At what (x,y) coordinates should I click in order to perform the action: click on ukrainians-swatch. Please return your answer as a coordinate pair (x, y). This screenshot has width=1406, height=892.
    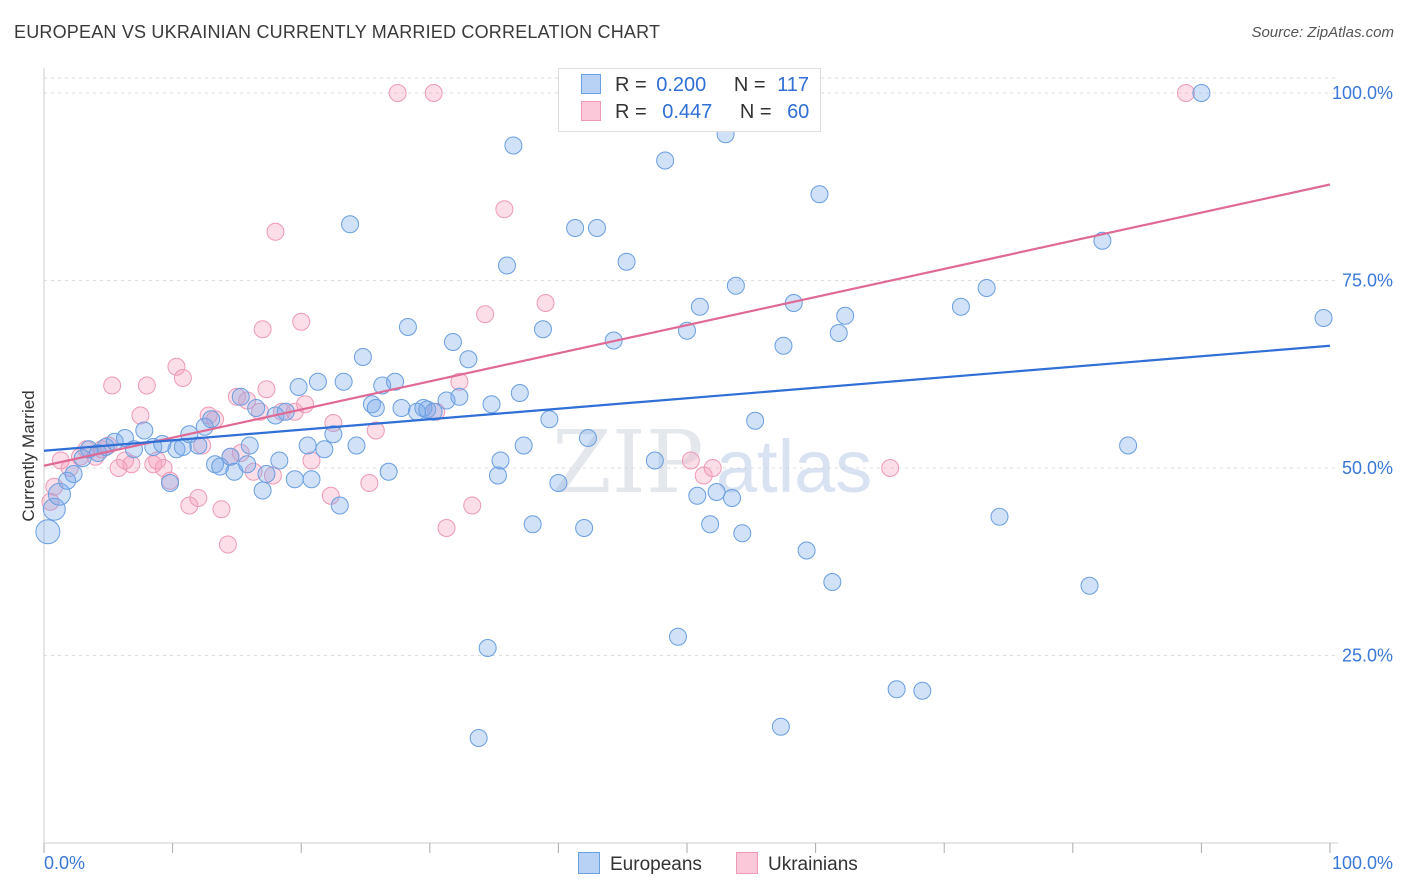
    Looking at the image, I should click on (591, 111).